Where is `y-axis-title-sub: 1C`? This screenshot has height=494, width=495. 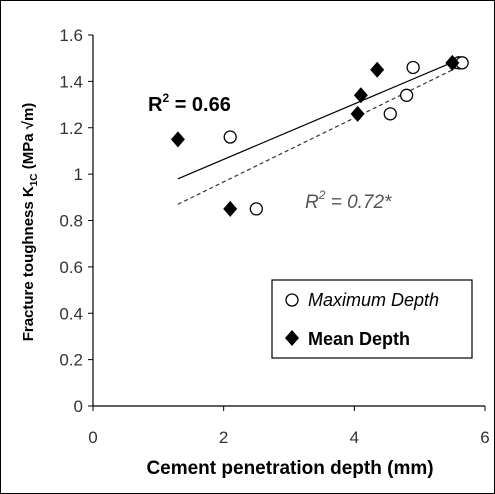
y-axis-title-sub: 1C is located at coordinates (34, 179).